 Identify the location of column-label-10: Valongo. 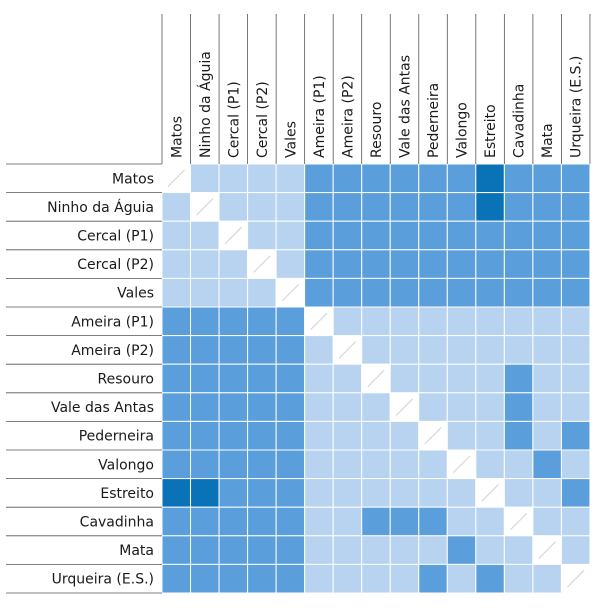
(463, 130).